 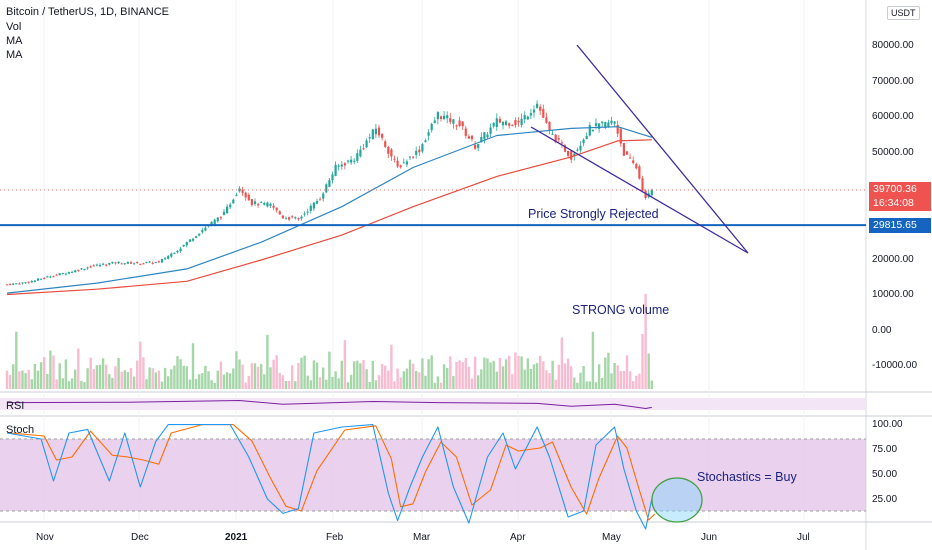 What do you see at coordinates (14, 55) in the screenshot?
I see `ma-indicator-label-2: MA` at bounding box center [14, 55].